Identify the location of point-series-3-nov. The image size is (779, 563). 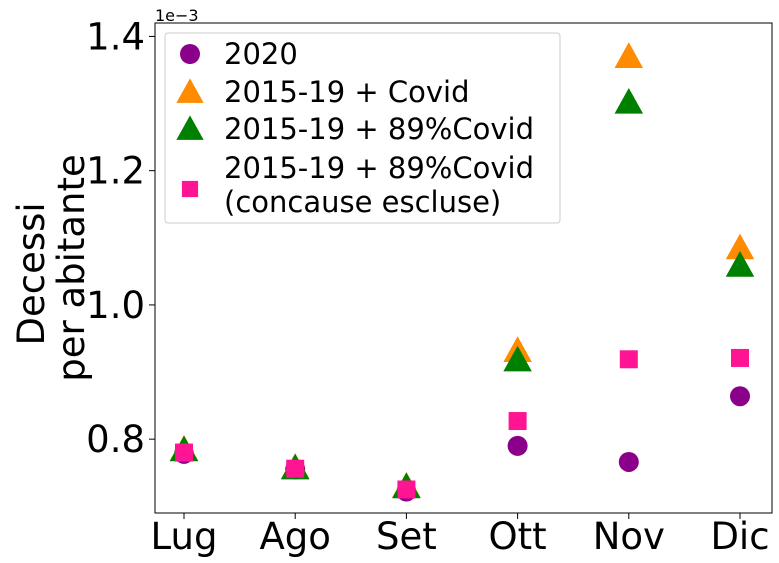
(629, 100).